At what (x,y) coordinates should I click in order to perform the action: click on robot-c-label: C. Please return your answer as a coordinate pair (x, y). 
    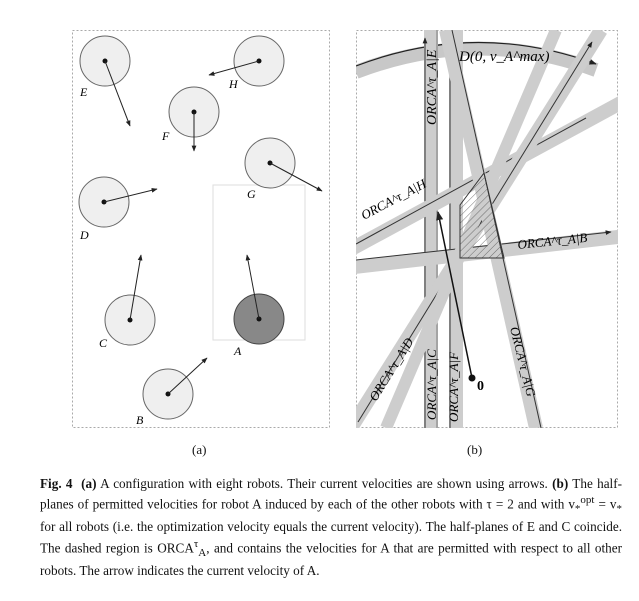
    Looking at the image, I should click on (103, 343).